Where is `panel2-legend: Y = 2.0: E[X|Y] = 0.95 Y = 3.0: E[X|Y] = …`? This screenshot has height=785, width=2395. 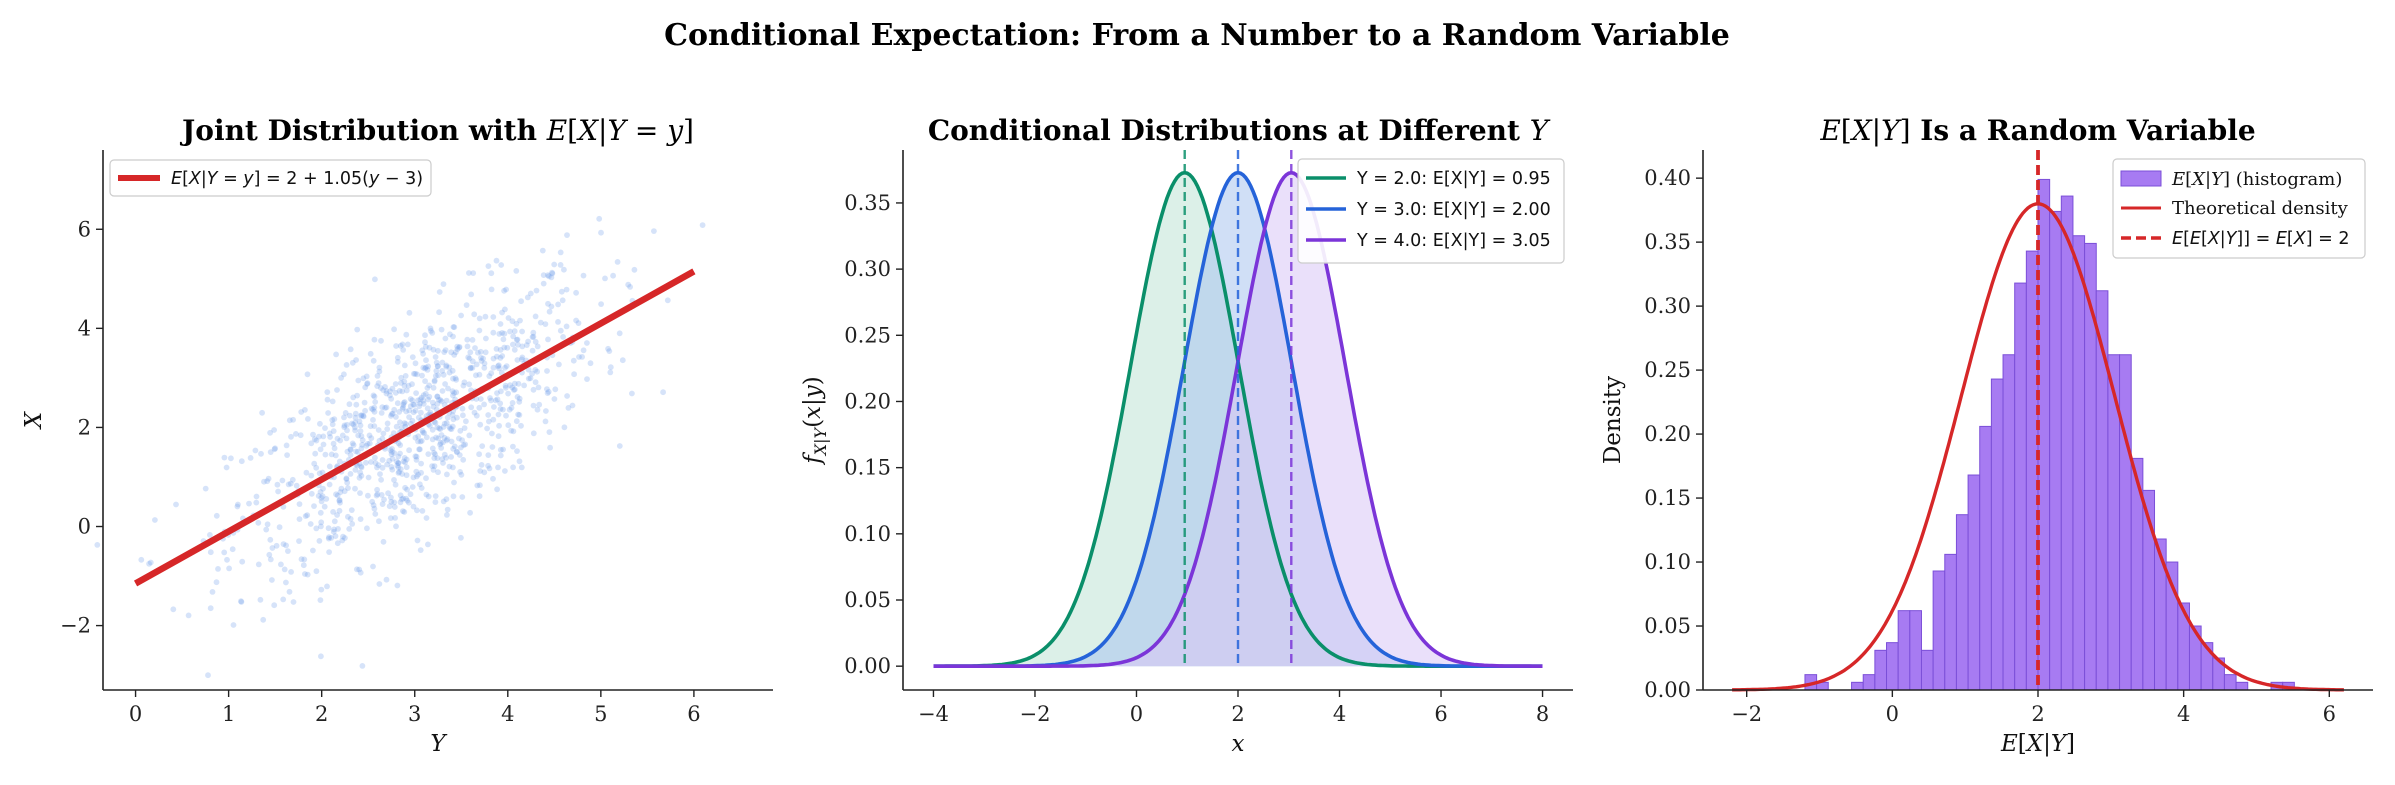
panel2-legend: Y = 2.0: E[X|Y] = 0.95 Y = 3.0: E[X|Y] = … is located at coordinates (1431, 211).